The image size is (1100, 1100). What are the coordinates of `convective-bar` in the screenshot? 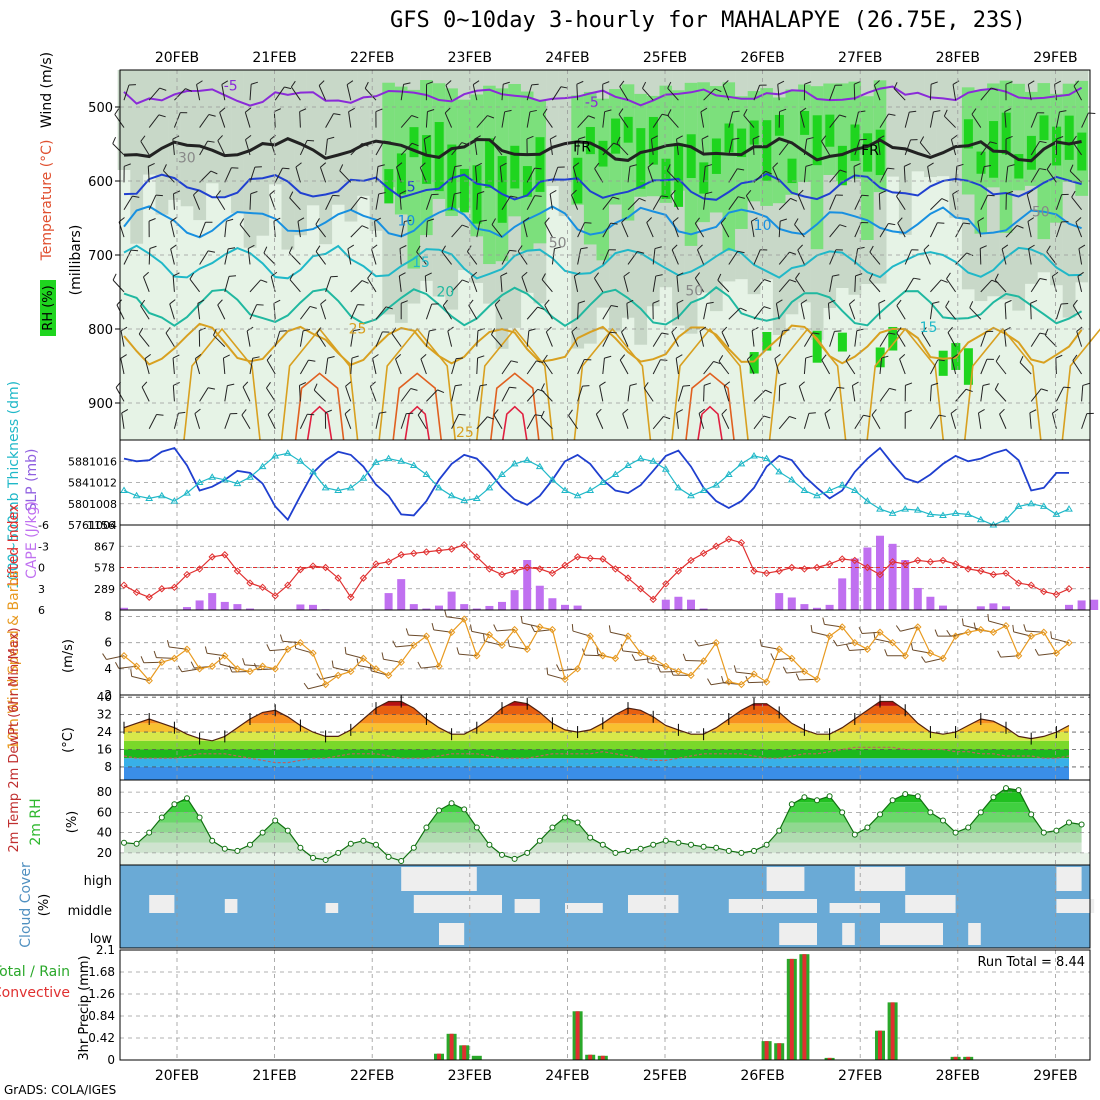 It's located at (590, 1057).